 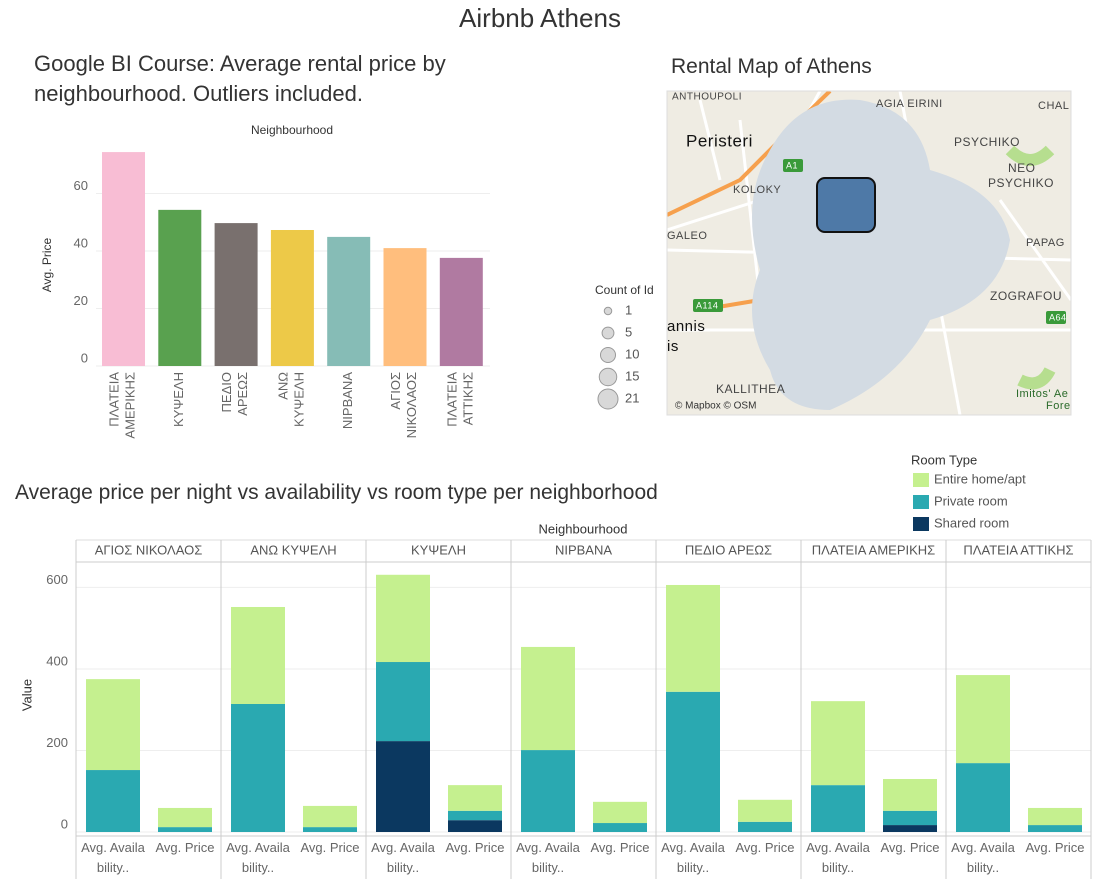 I want to click on panel-header: ΑΓΙΟΣ ΝΙΚΟΛΑΟΣ, so click(x=149, y=549).